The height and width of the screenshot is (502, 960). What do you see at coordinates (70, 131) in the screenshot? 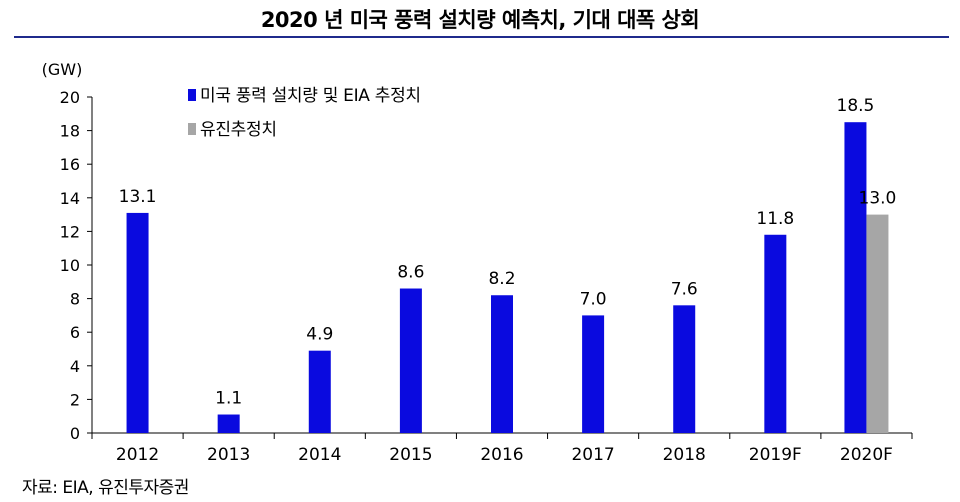
I see `y-tick-label: 18` at bounding box center [70, 131].